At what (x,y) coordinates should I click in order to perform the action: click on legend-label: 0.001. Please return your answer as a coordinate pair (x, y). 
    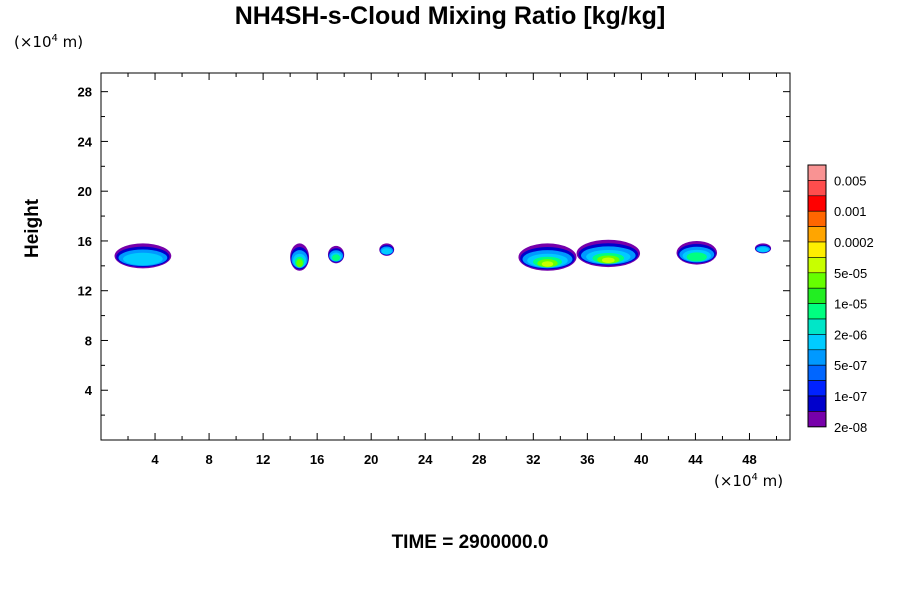
    Looking at the image, I should click on (850, 211).